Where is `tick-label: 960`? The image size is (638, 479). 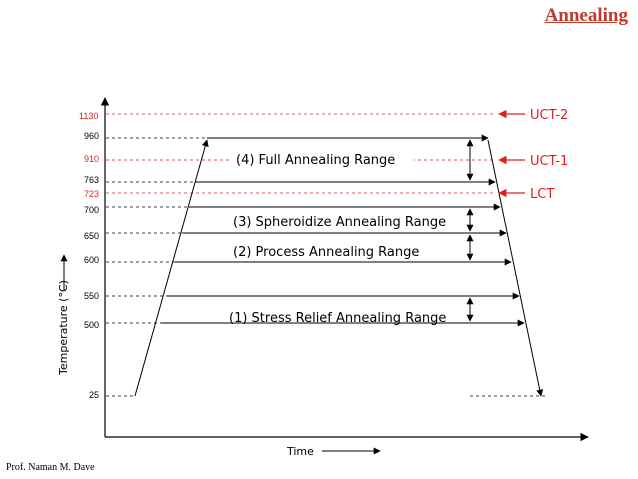 tick-label: 960 is located at coordinates (91, 136).